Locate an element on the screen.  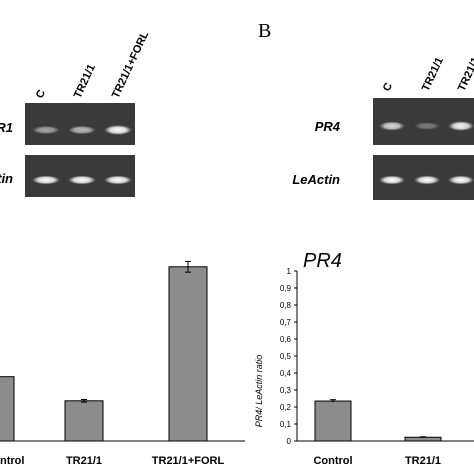
left-gel-figure: C TR21/1 TR21/1+FORL R1 tin is located at coordinates (75, 113).